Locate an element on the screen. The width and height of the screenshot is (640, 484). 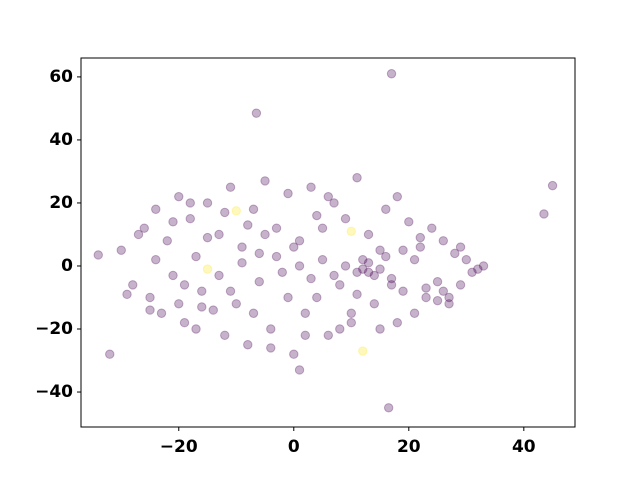
x-tick-label: −20 is located at coordinates (179, 447).